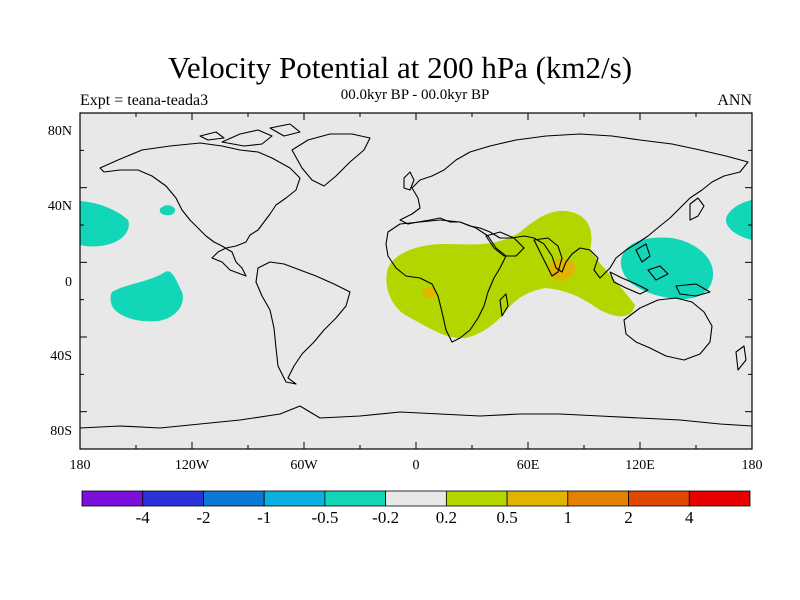 The image size is (800, 600). Describe the element at coordinates (324, 517) in the screenshot. I see `colorbar-label: -0.5` at that location.